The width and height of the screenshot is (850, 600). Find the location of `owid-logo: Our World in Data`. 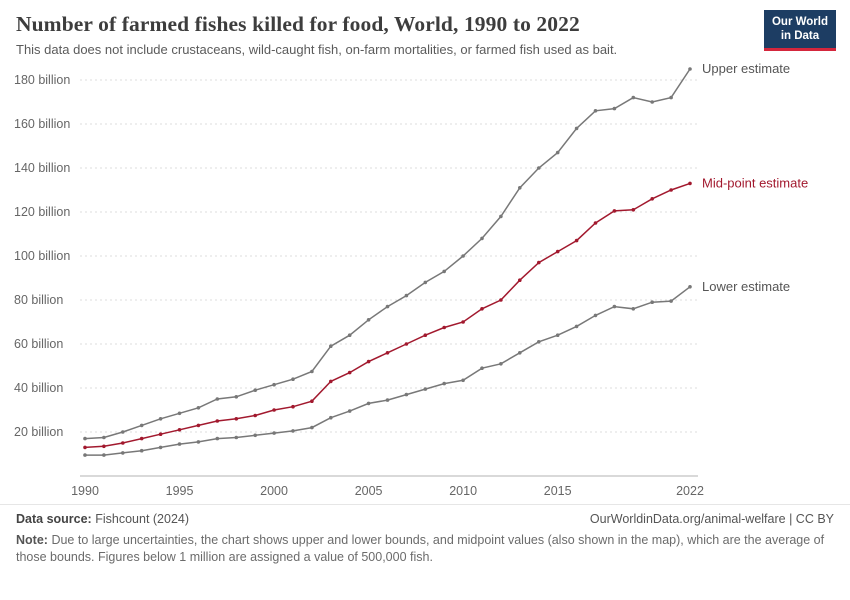

owid-logo: Our World in Data is located at coordinates (799, 30).